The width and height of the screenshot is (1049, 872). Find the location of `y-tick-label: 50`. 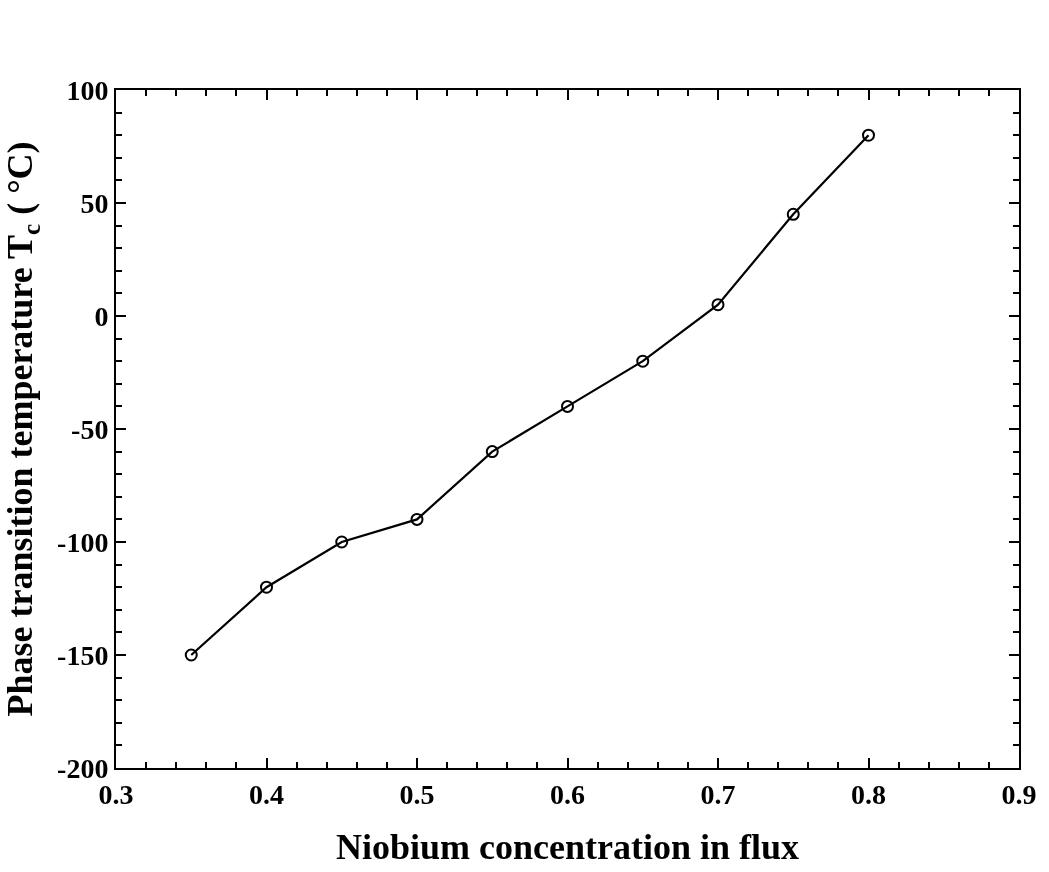

y-tick-label: 50 is located at coordinates (94, 203).